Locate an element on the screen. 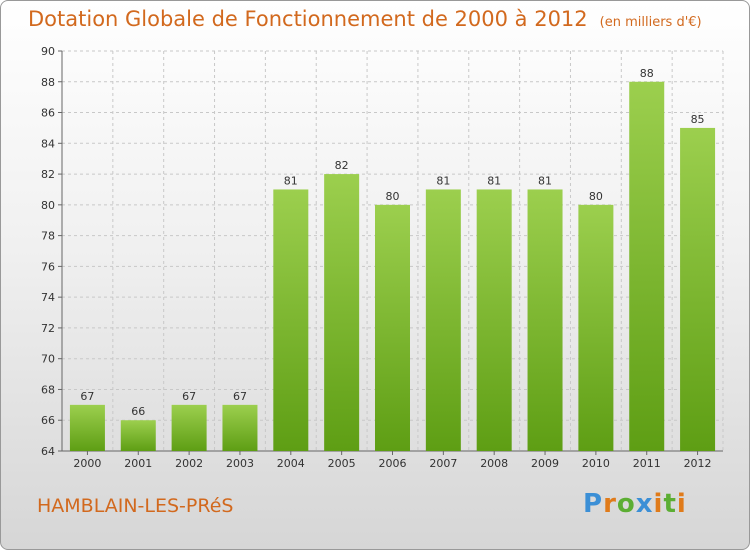  chart-subtitle: (en milliers d'€) is located at coordinates (650, 22).